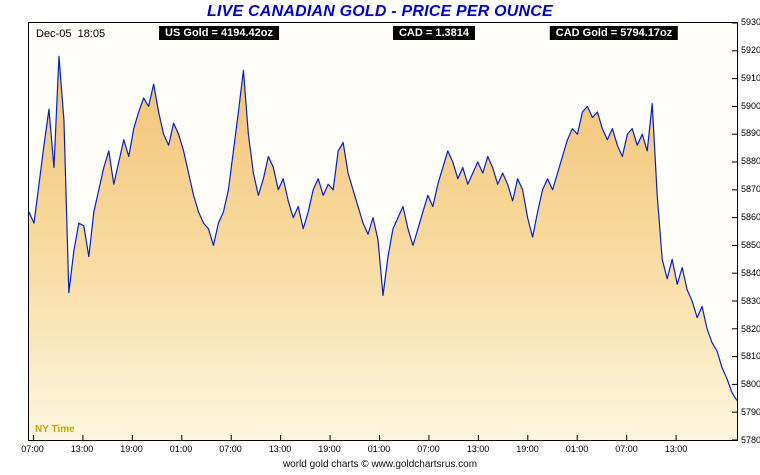 This screenshot has width=760, height=475. What do you see at coordinates (750, 300) in the screenshot?
I see `y-axis-label: 5830` at bounding box center [750, 300].